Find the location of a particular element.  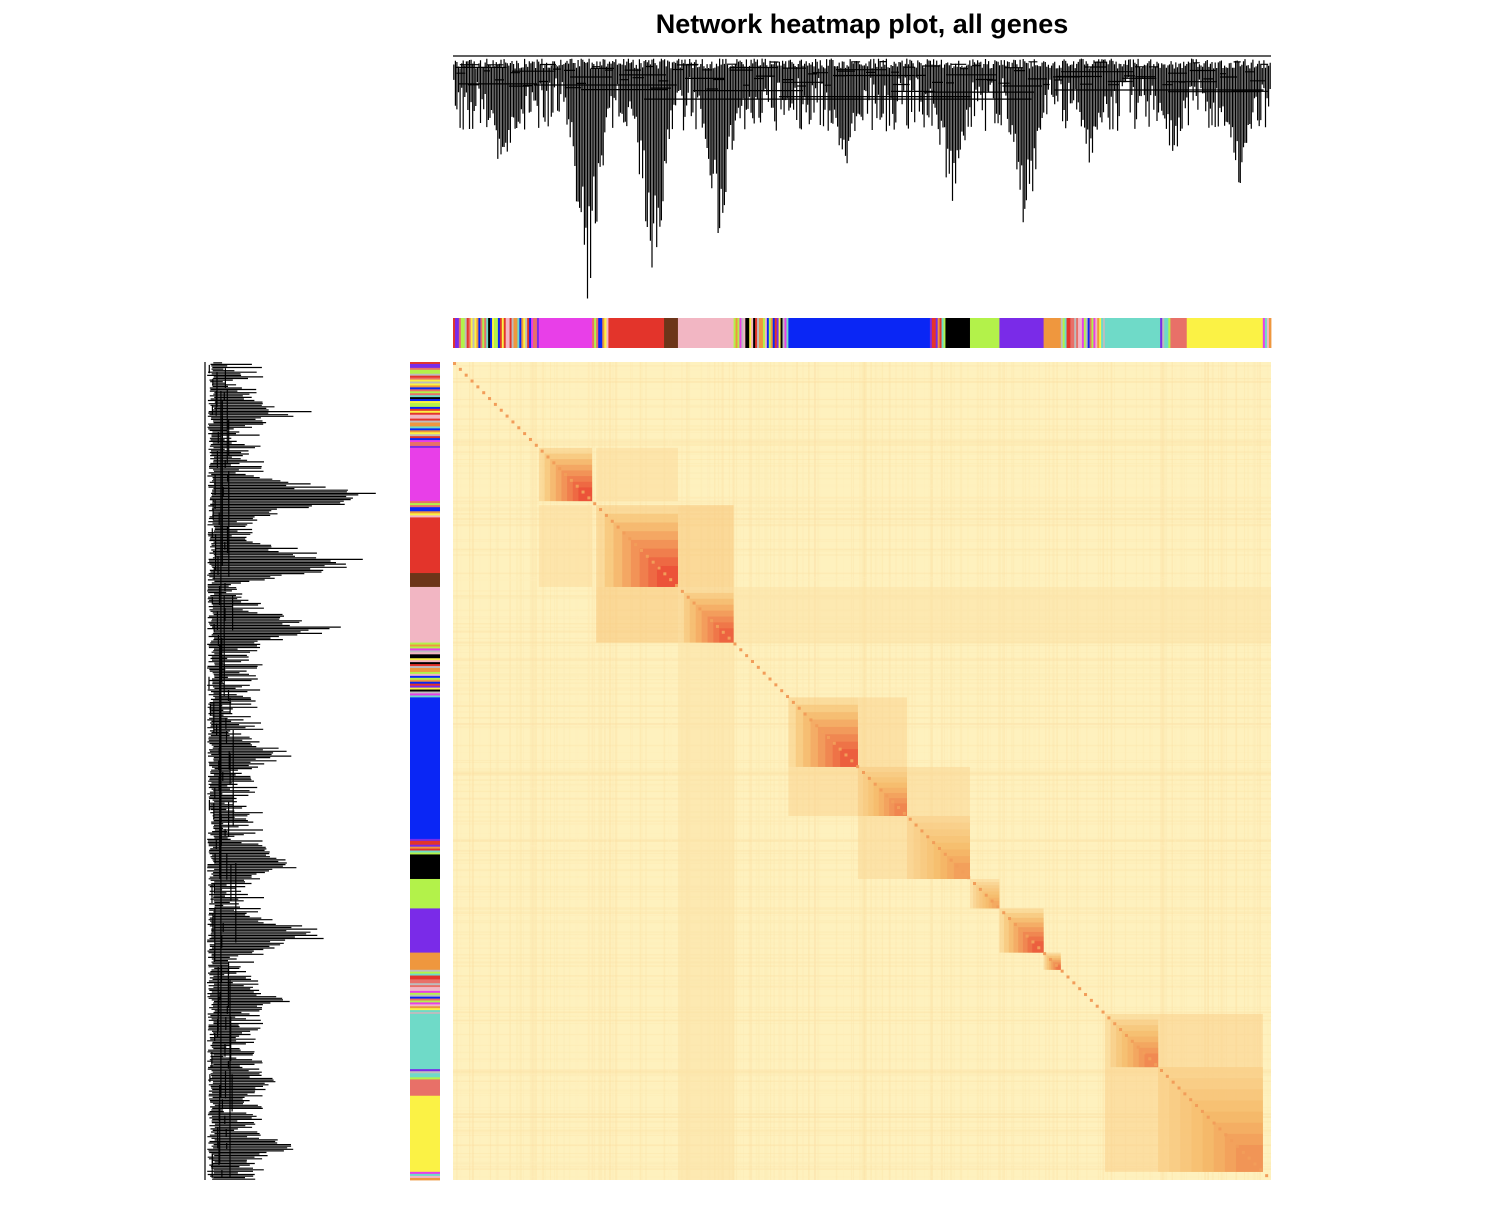

module-segment-turquoise is located at coordinates (1131, 333).